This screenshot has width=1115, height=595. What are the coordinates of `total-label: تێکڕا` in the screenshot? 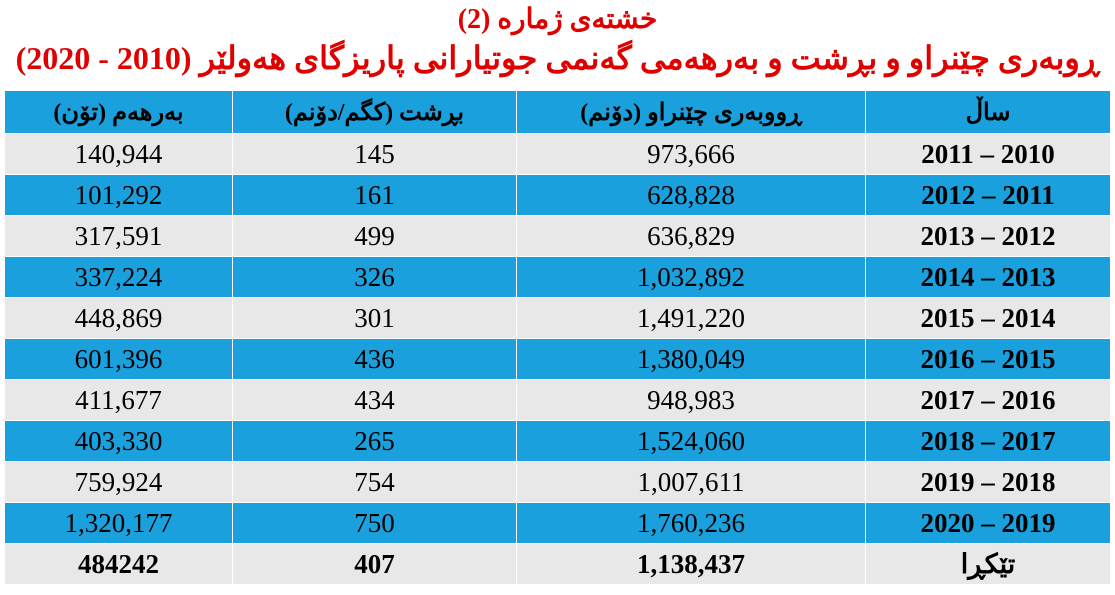 It's located at (988, 563).